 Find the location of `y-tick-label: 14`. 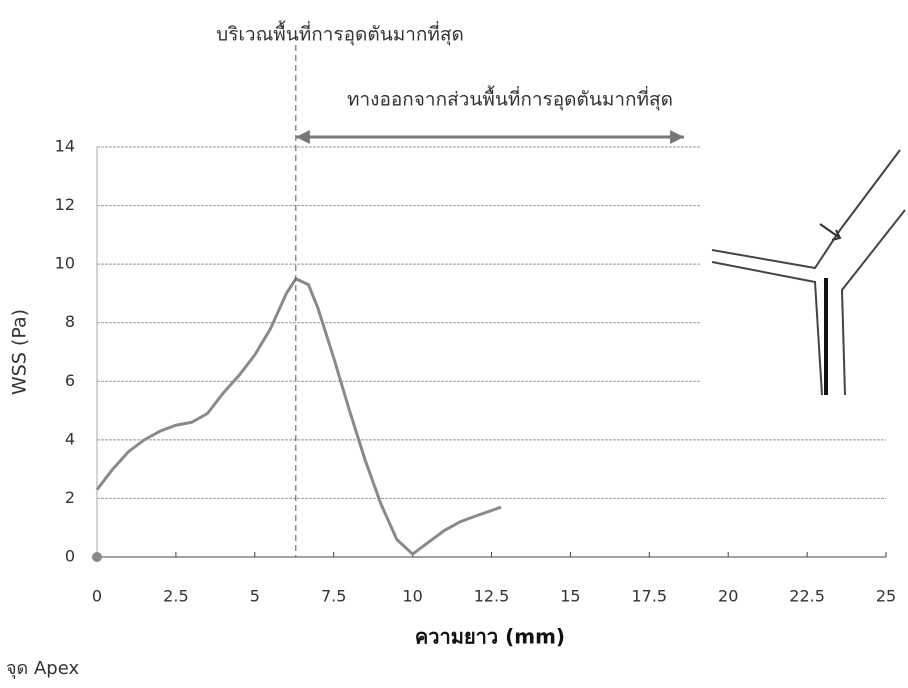

y-tick-label: 14 is located at coordinates (65, 146).